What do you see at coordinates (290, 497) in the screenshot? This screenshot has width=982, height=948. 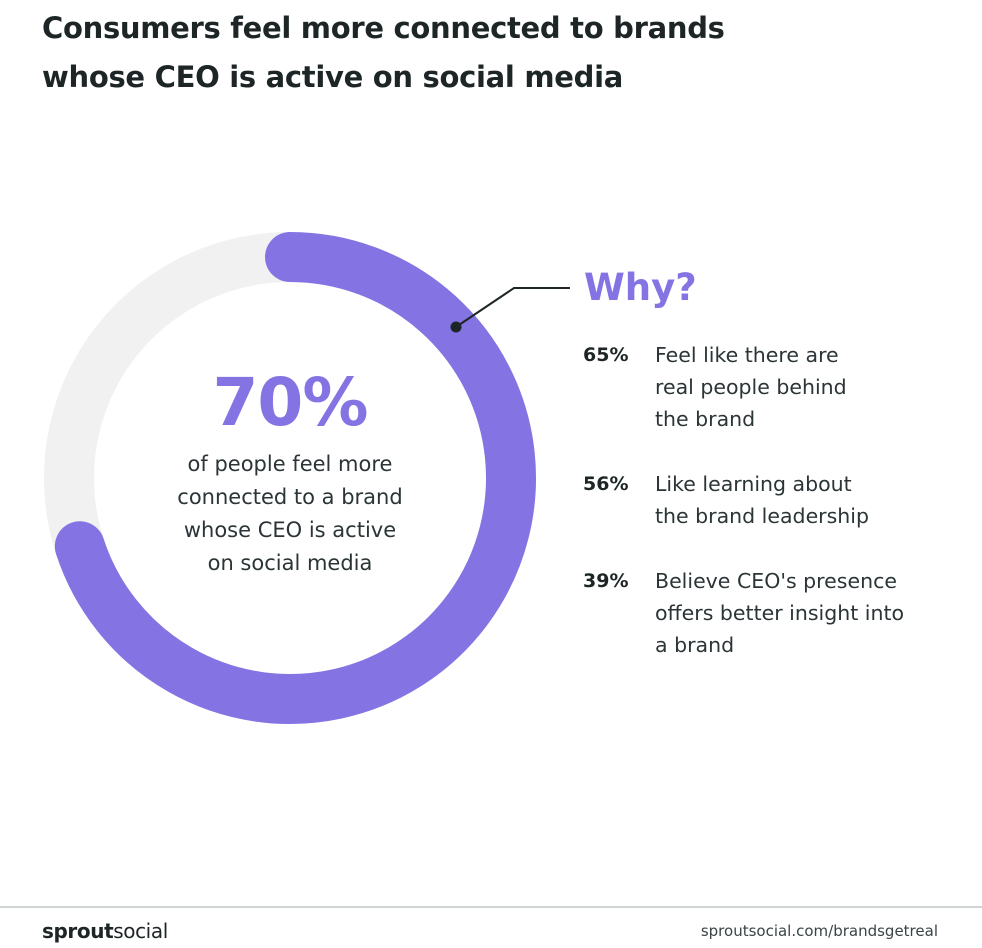 I see `caption-line-2: connected to a brand` at bounding box center [290, 497].